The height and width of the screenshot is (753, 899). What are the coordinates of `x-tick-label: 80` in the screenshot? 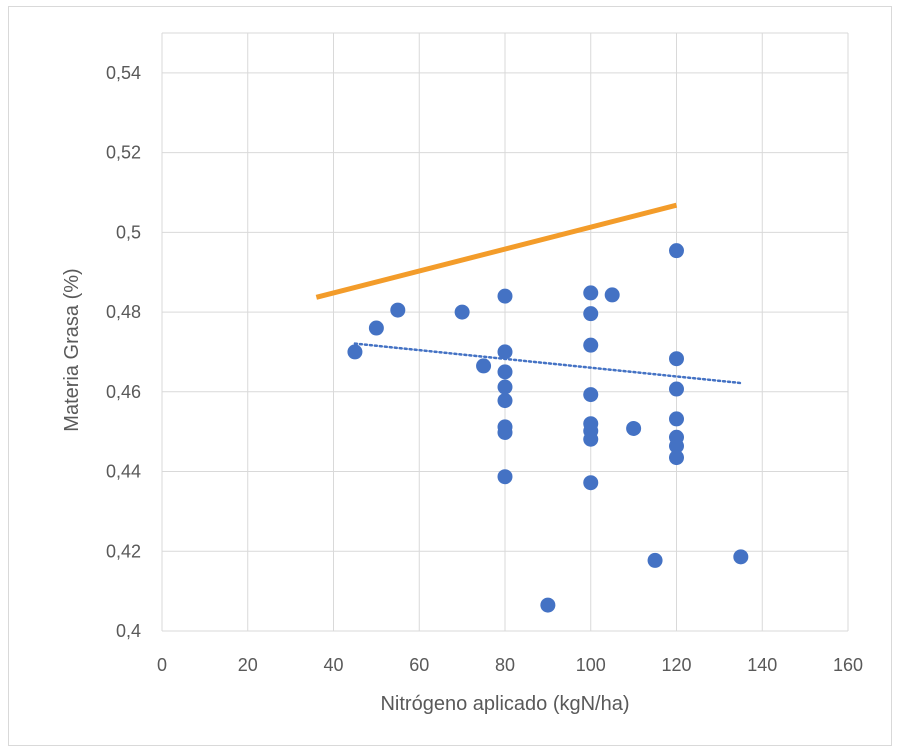 It's located at (505, 665).